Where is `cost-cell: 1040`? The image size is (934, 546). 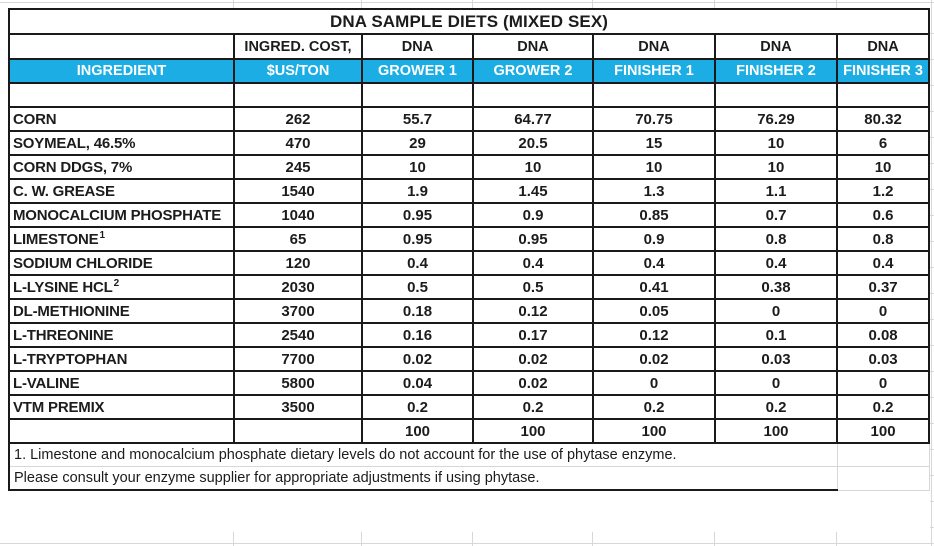 cost-cell: 1040 is located at coordinates (298, 215).